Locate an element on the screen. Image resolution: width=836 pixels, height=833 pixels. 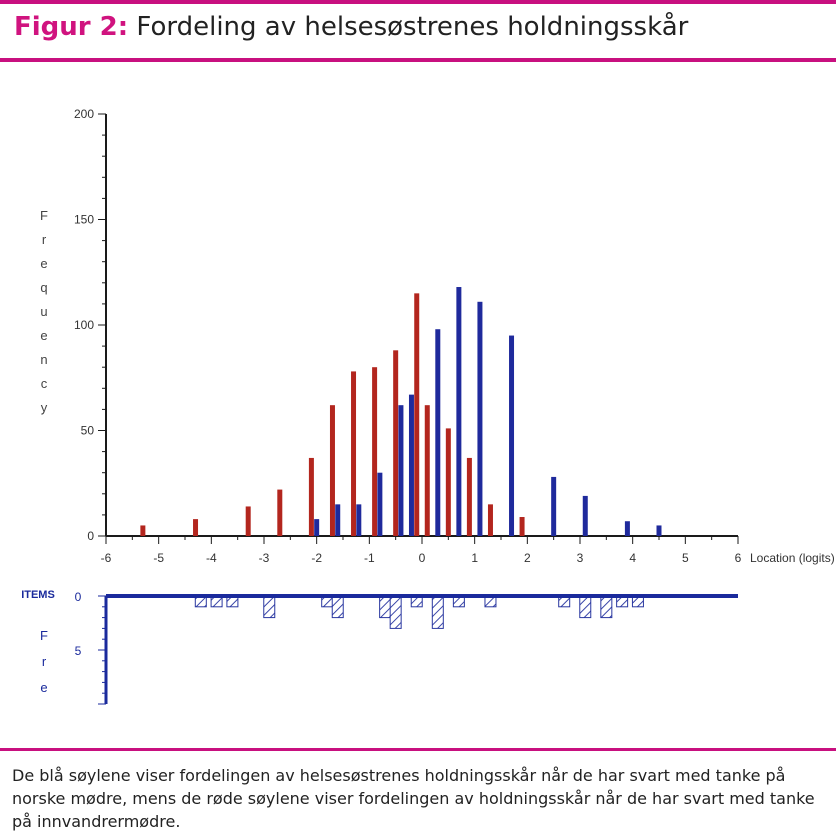
x-tick-label: 2 is located at coordinates (527, 558).